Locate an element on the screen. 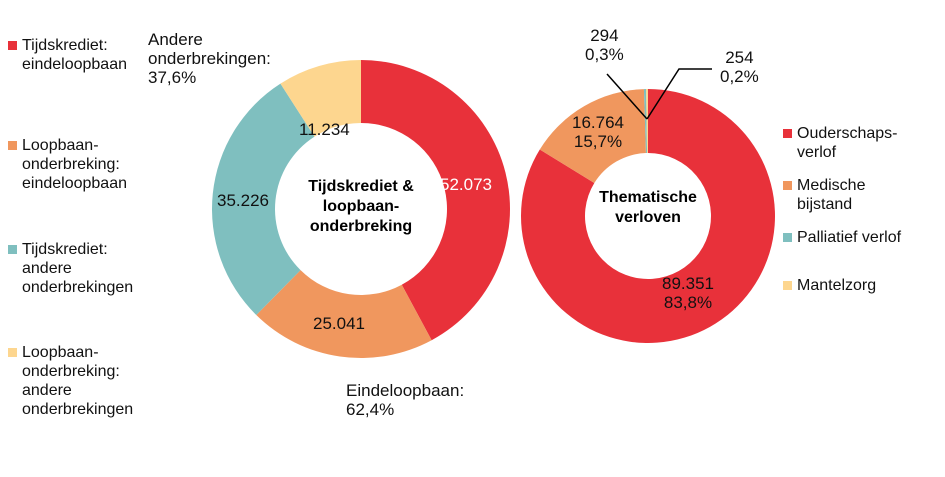 The image size is (945, 477). legend1-item-2: Tijdskrediet: andere onderbrekingen is located at coordinates (70, 268).